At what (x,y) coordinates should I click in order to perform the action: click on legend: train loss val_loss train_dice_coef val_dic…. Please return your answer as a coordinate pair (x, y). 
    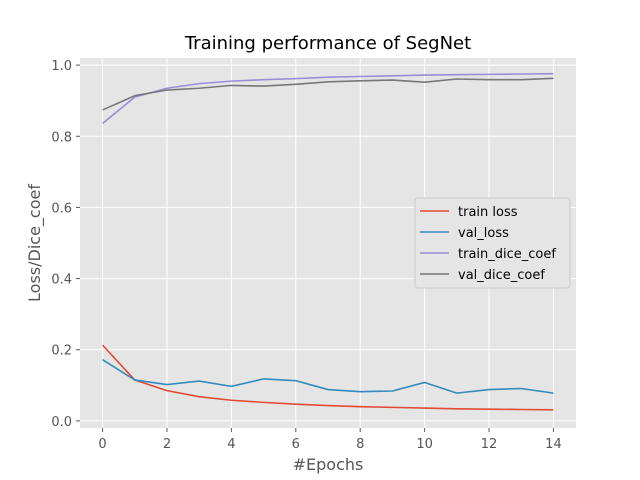
    Looking at the image, I should click on (492, 243).